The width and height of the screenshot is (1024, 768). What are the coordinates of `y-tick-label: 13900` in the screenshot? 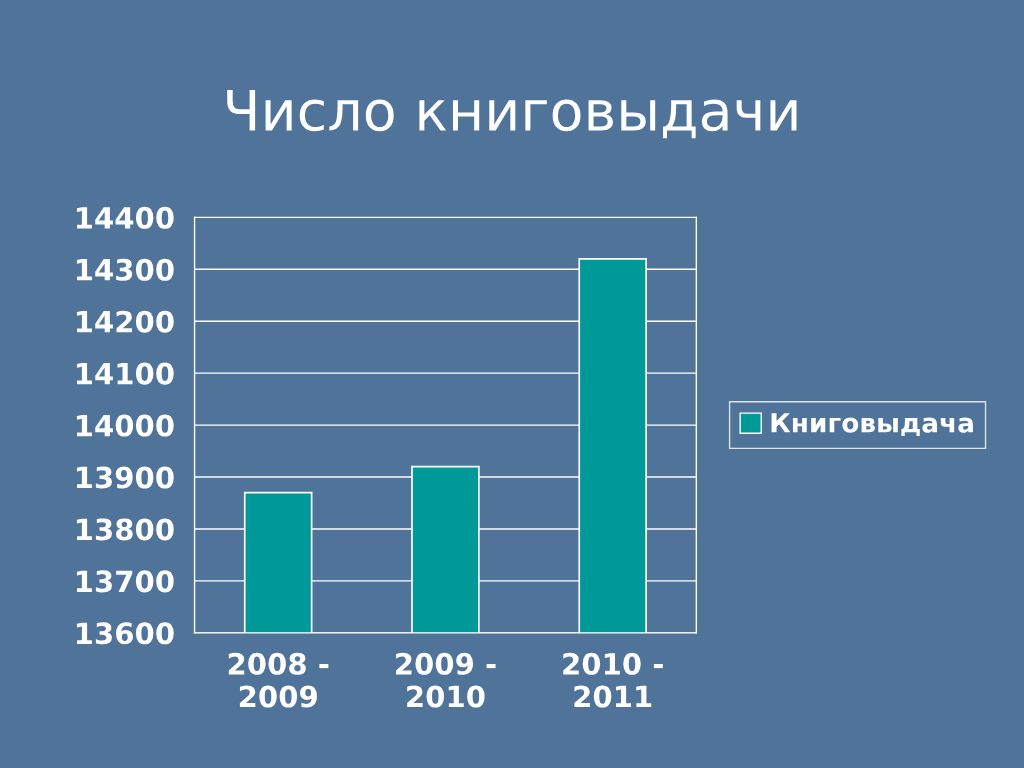 It's located at (125, 477).